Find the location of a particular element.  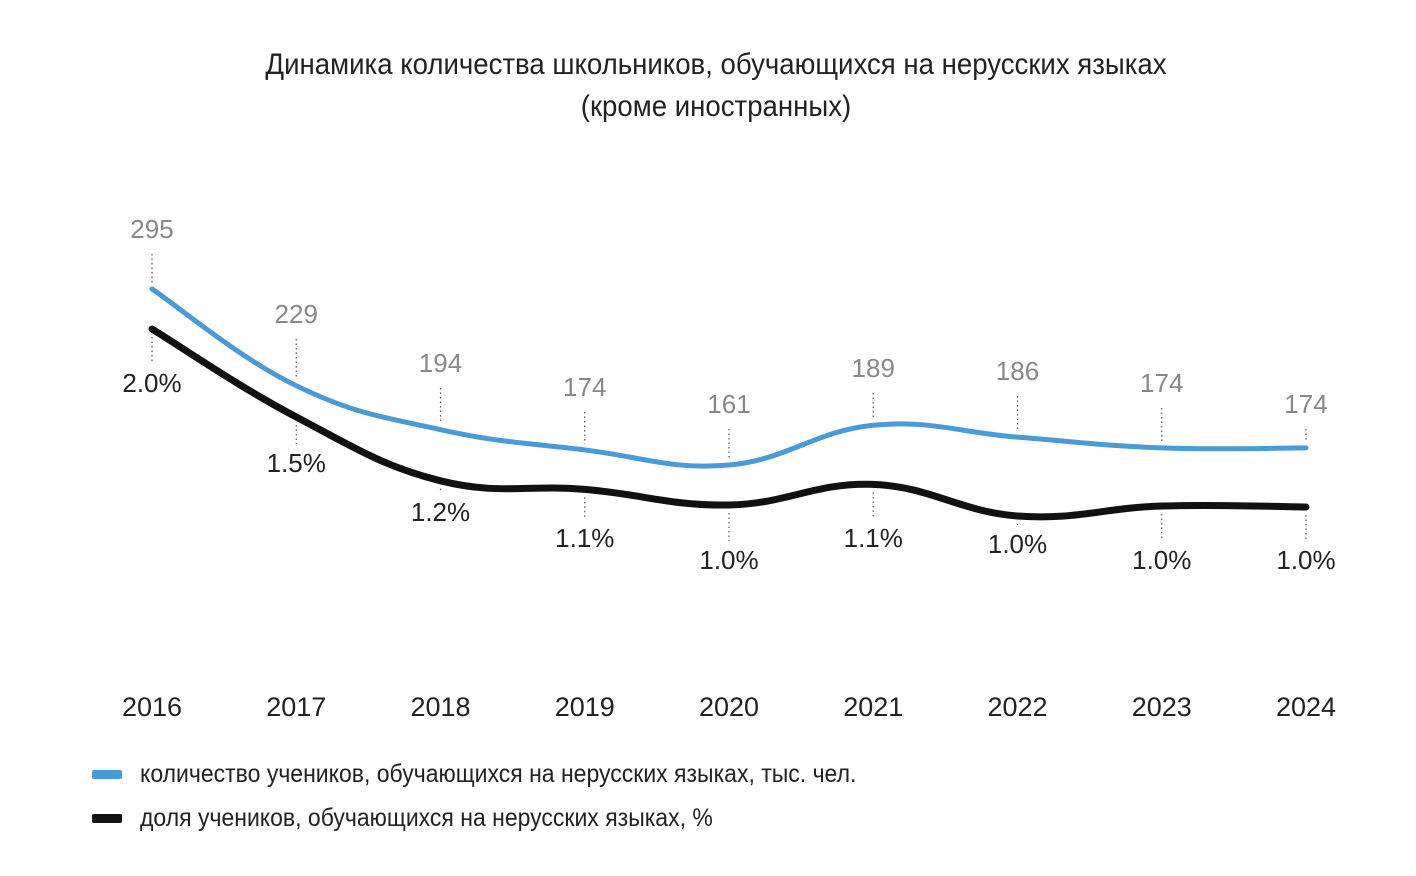

x-axis-label: 2021 is located at coordinates (873, 707).